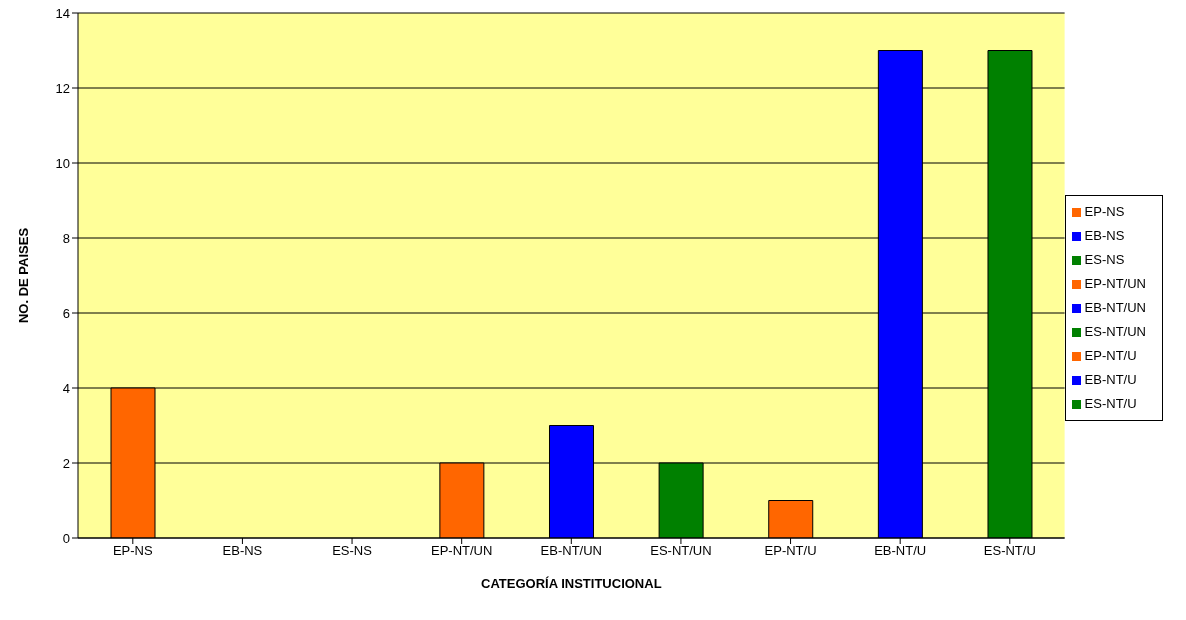 The width and height of the screenshot is (1186, 620). What do you see at coordinates (62, 13) in the screenshot?
I see `y-tick-label: 14` at bounding box center [62, 13].